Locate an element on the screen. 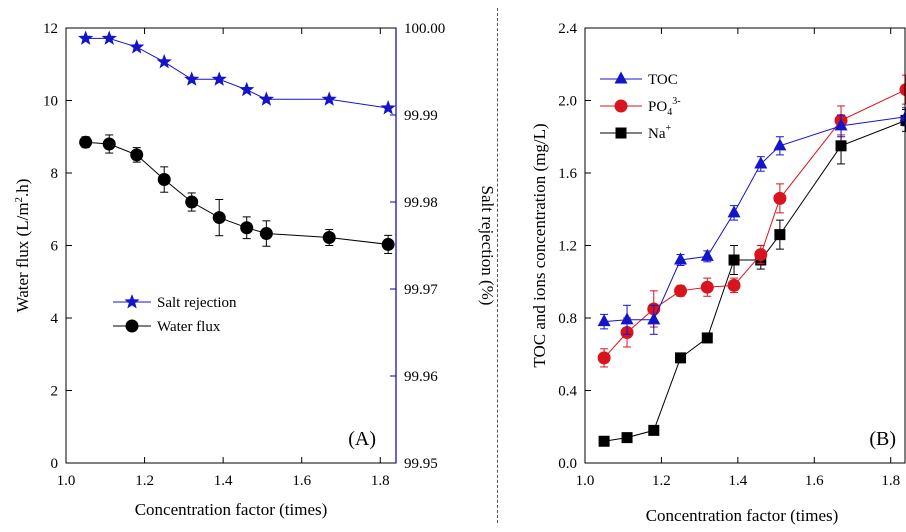 This screenshot has width=906, height=532. panel-a-right-tick-label: 99.96 is located at coordinates (421, 377).